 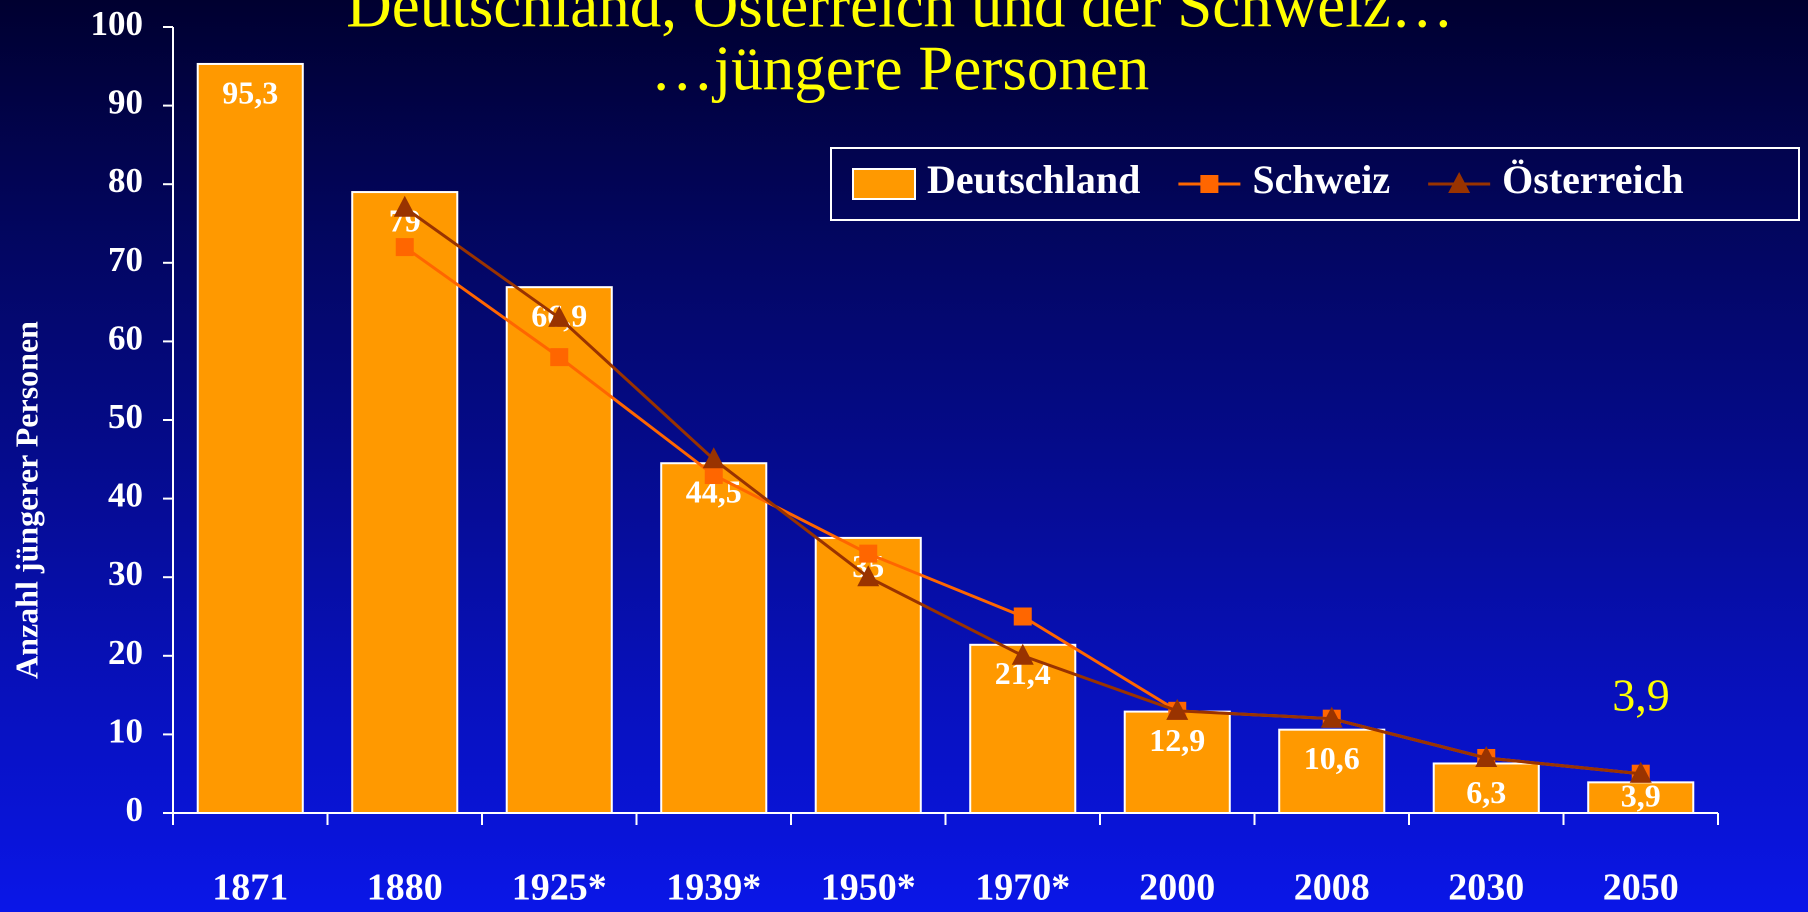 I want to click on y-tick-label: 100, so click(x=117, y=23).